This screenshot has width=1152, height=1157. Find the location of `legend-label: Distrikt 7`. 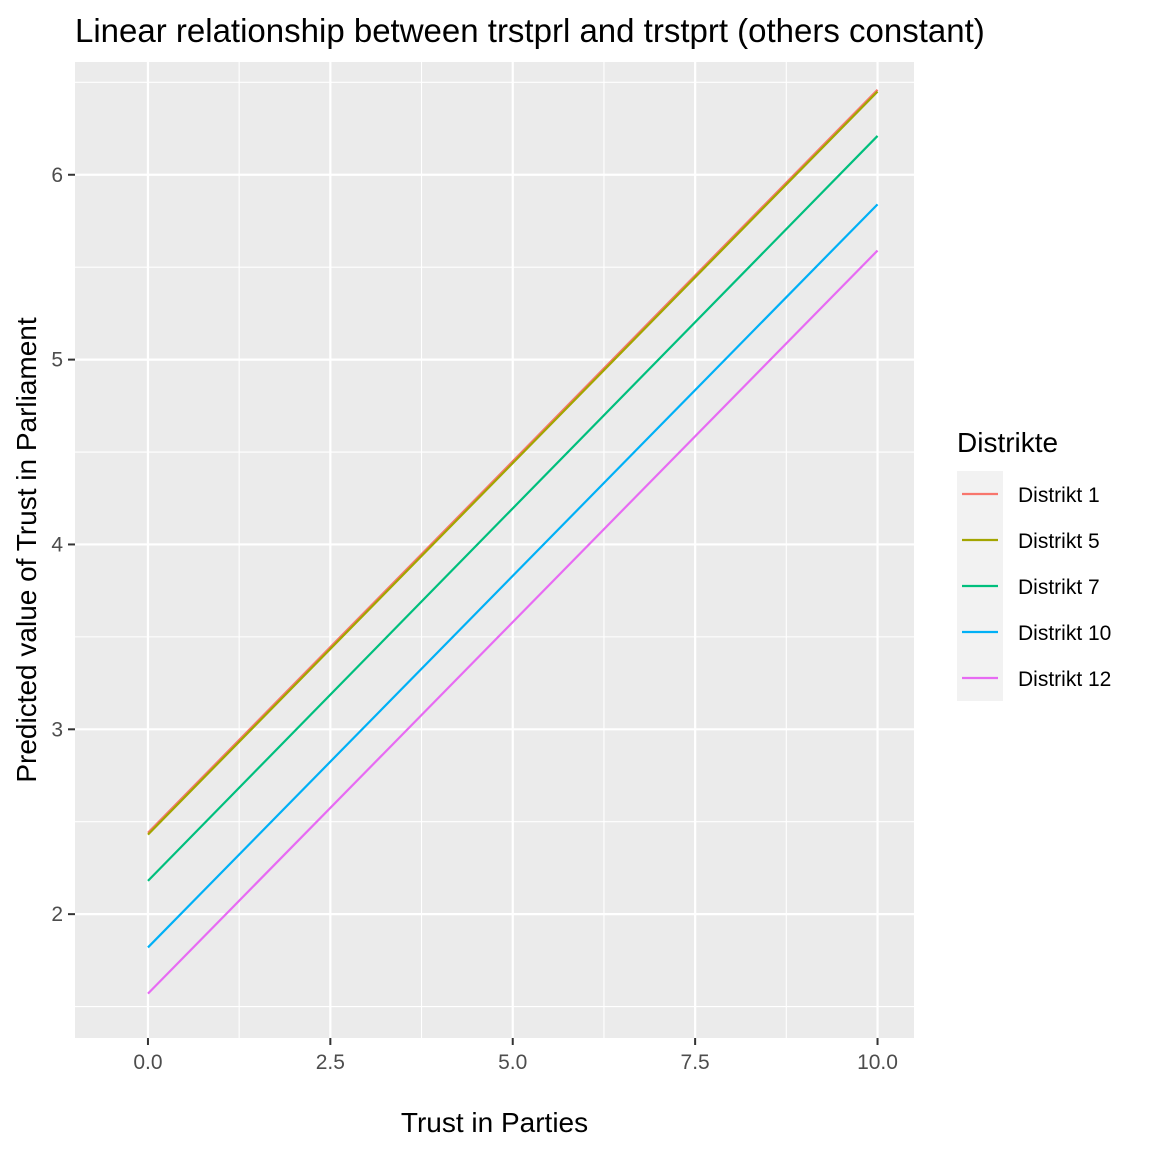

legend-label: Distrikt 7 is located at coordinates (1059, 587).